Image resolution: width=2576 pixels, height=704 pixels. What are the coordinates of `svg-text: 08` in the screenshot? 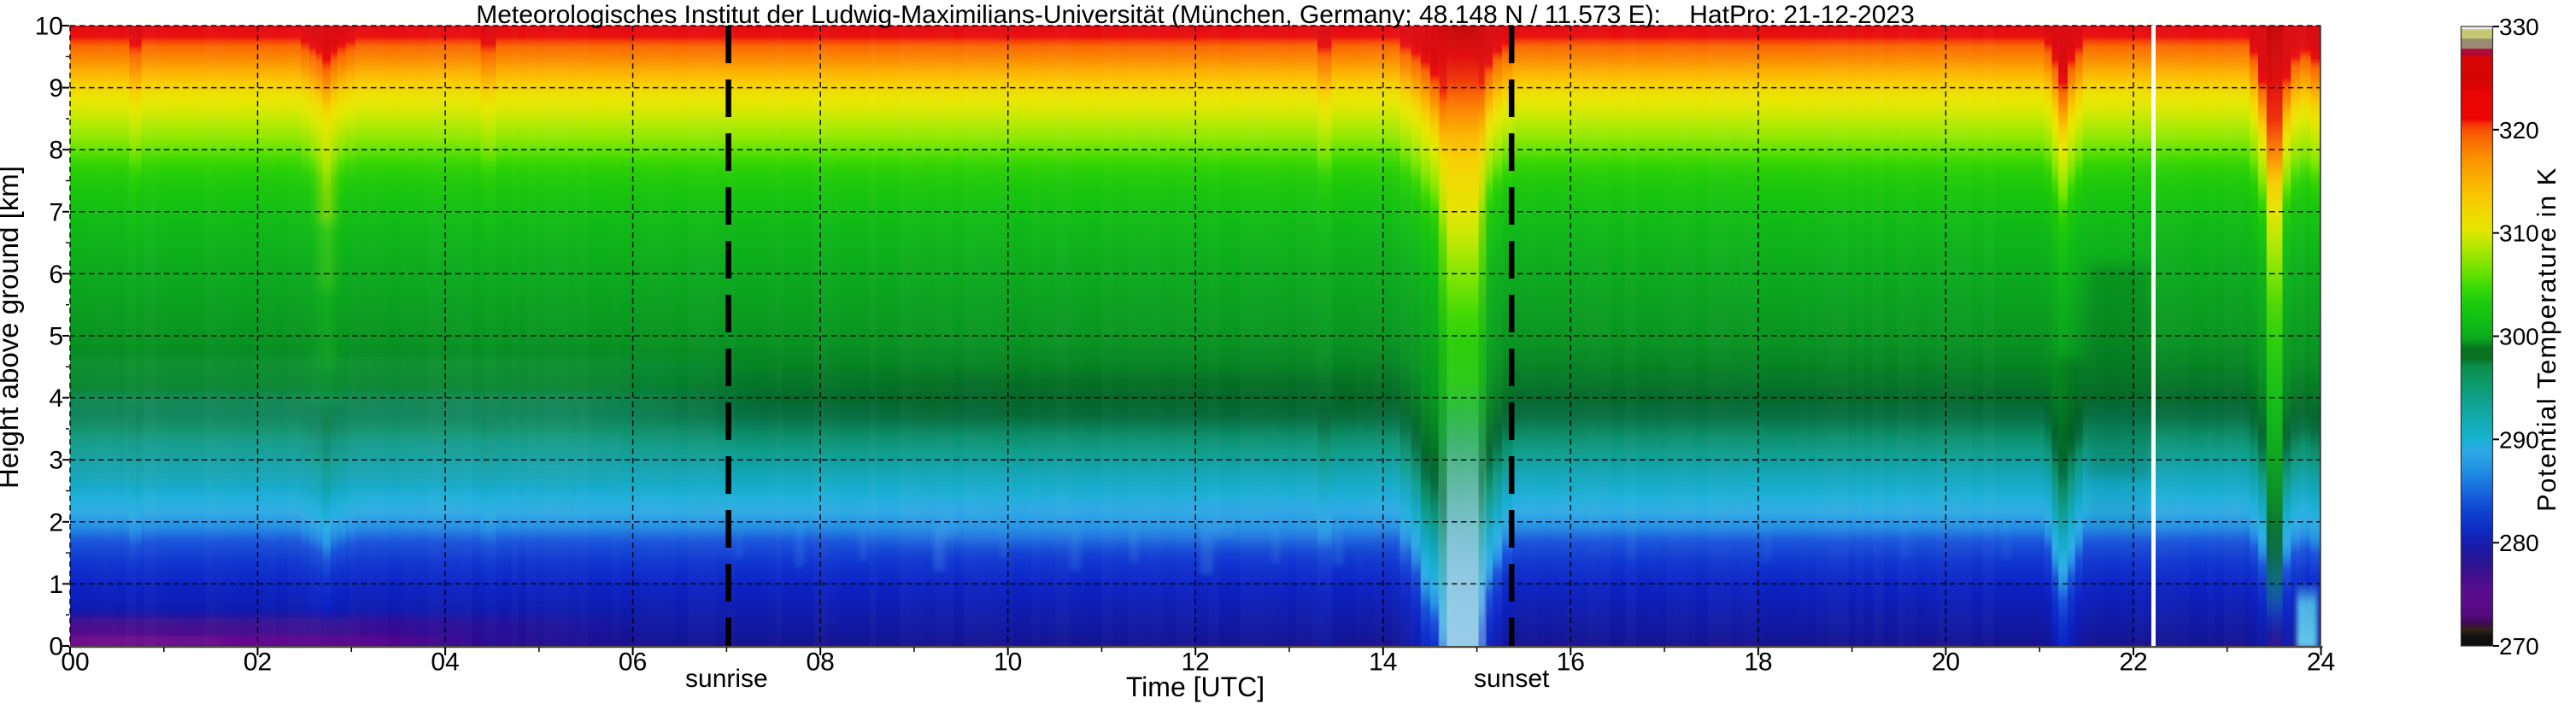 It's located at (821, 662).